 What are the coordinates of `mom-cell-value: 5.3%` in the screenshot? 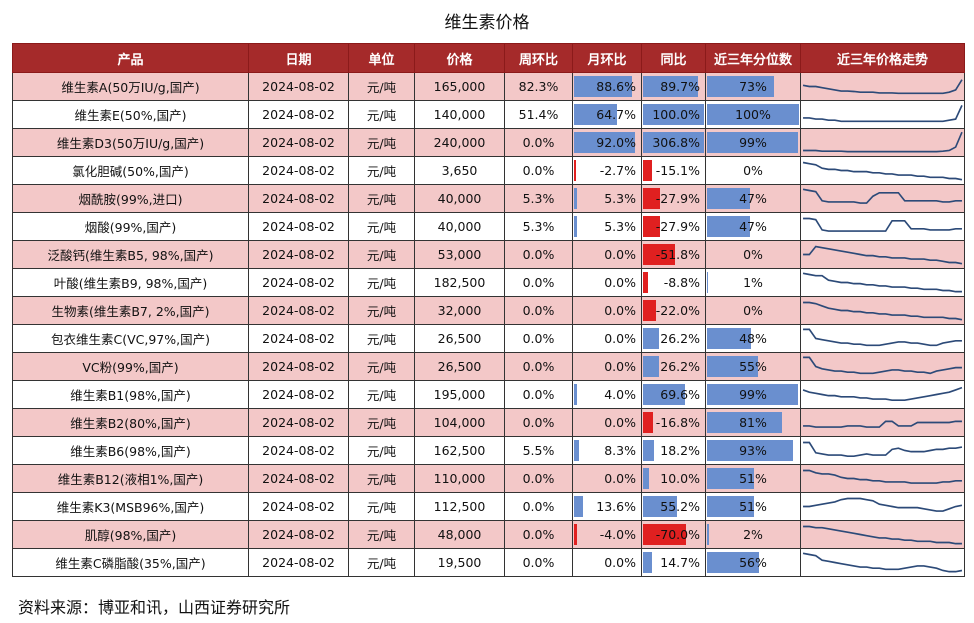 It's located at (620, 226).